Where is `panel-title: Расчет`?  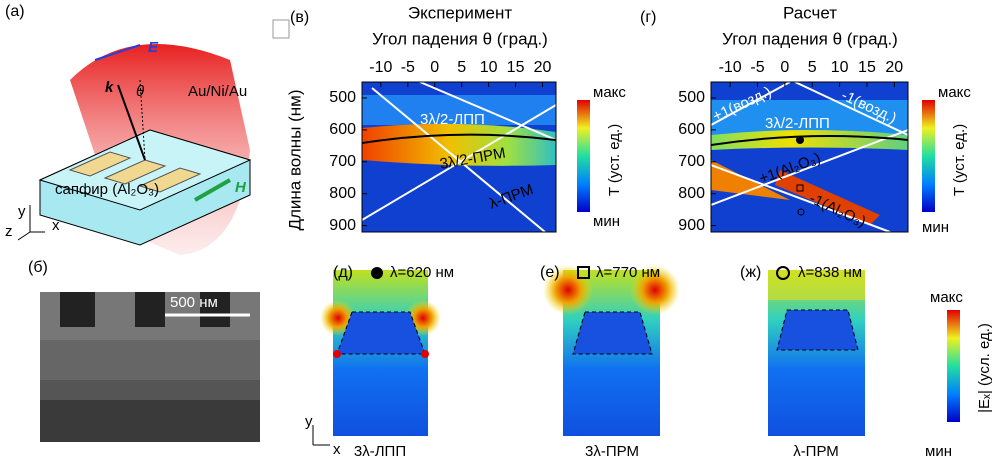 panel-title: Расчет is located at coordinates (810, 12).